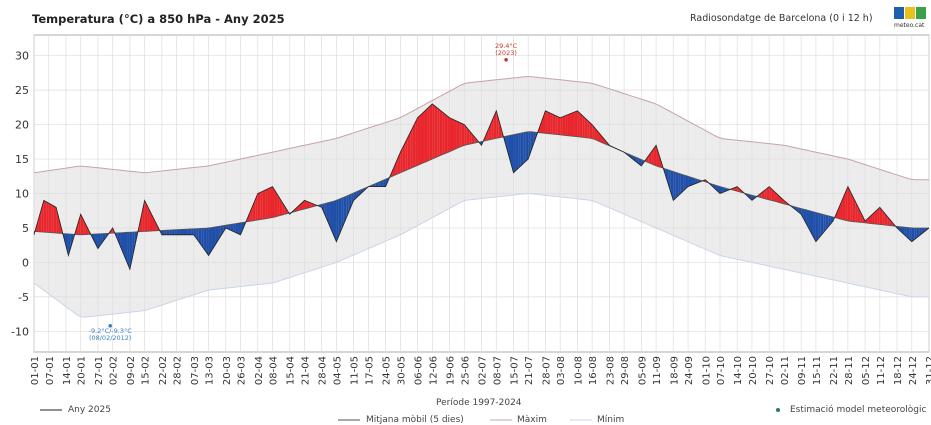  I want to click on x-tick-label: 15-02, so click(146, 370).